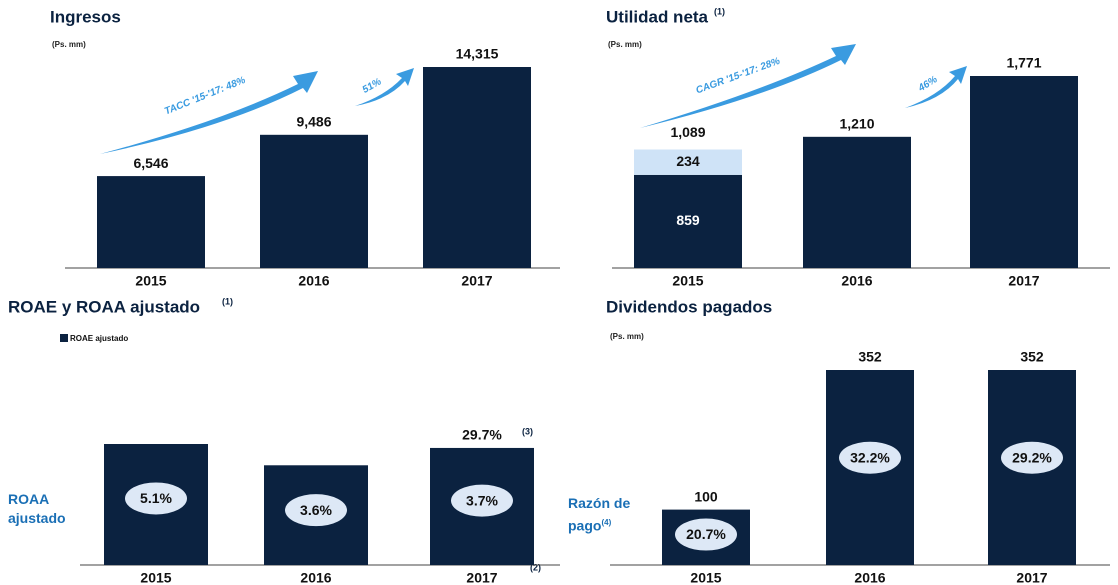 Image resolution: width=1118 pixels, height=585 pixels. I want to click on data-label: 29.2%, so click(1032, 457).